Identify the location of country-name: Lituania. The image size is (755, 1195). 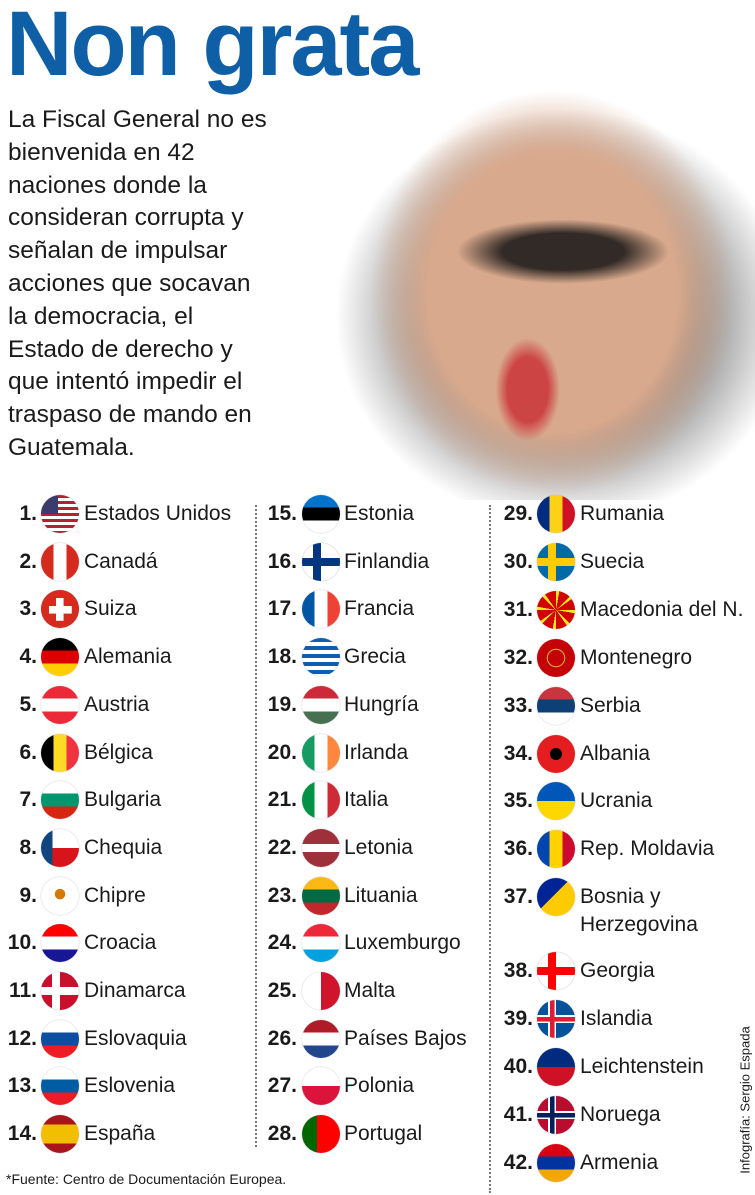
(381, 895).